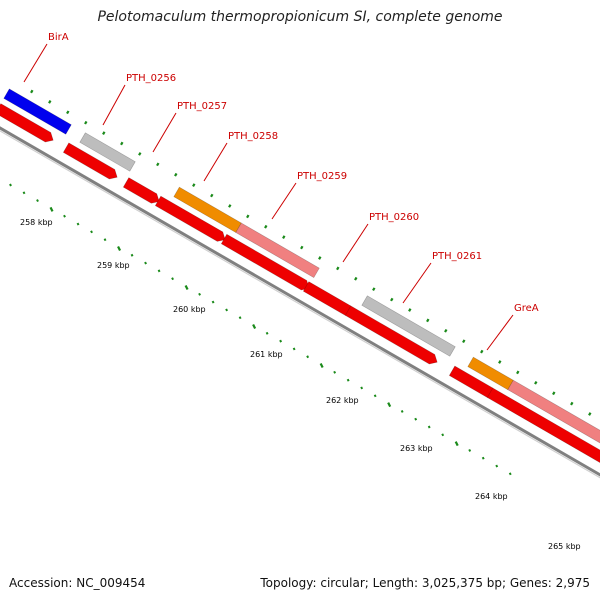 The image size is (600, 600). What do you see at coordinates (457, 256) in the screenshot?
I see `gene-label-pth_0261: PTH_0261` at bounding box center [457, 256].